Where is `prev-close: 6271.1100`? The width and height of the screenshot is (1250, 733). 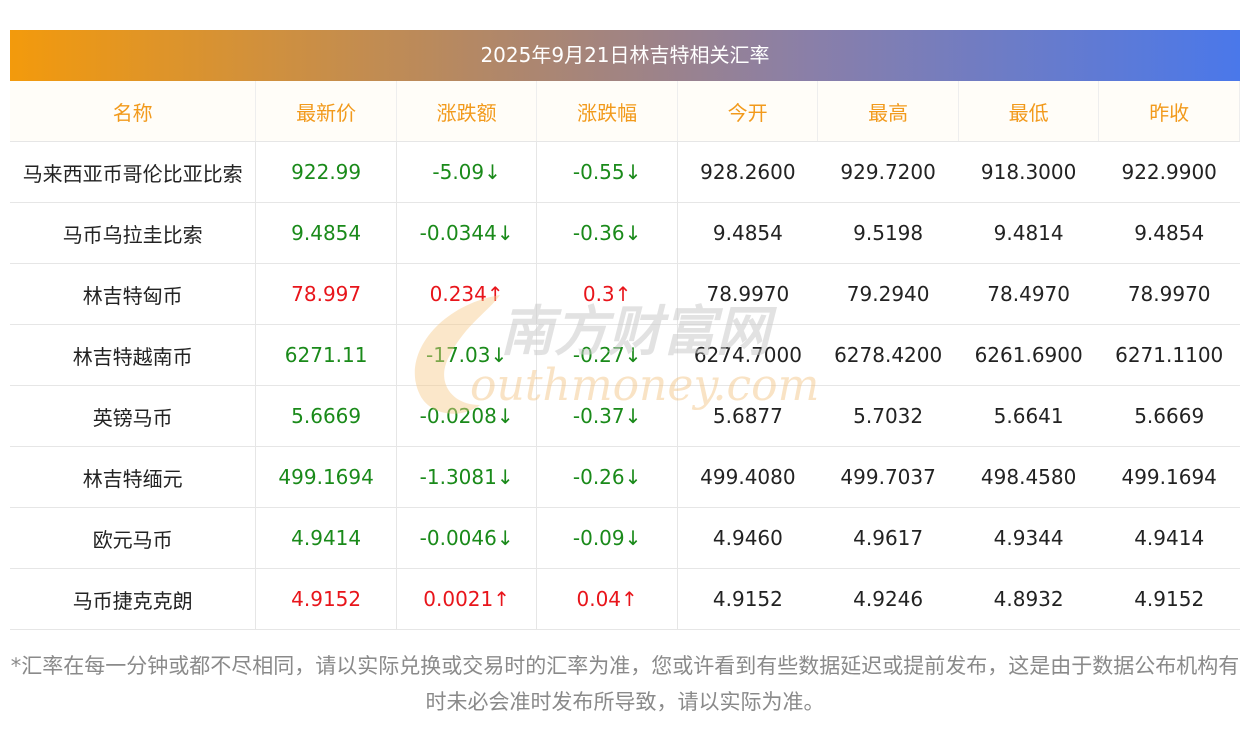 prev-close: 6271.1100 is located at coordinates (1169, 355).